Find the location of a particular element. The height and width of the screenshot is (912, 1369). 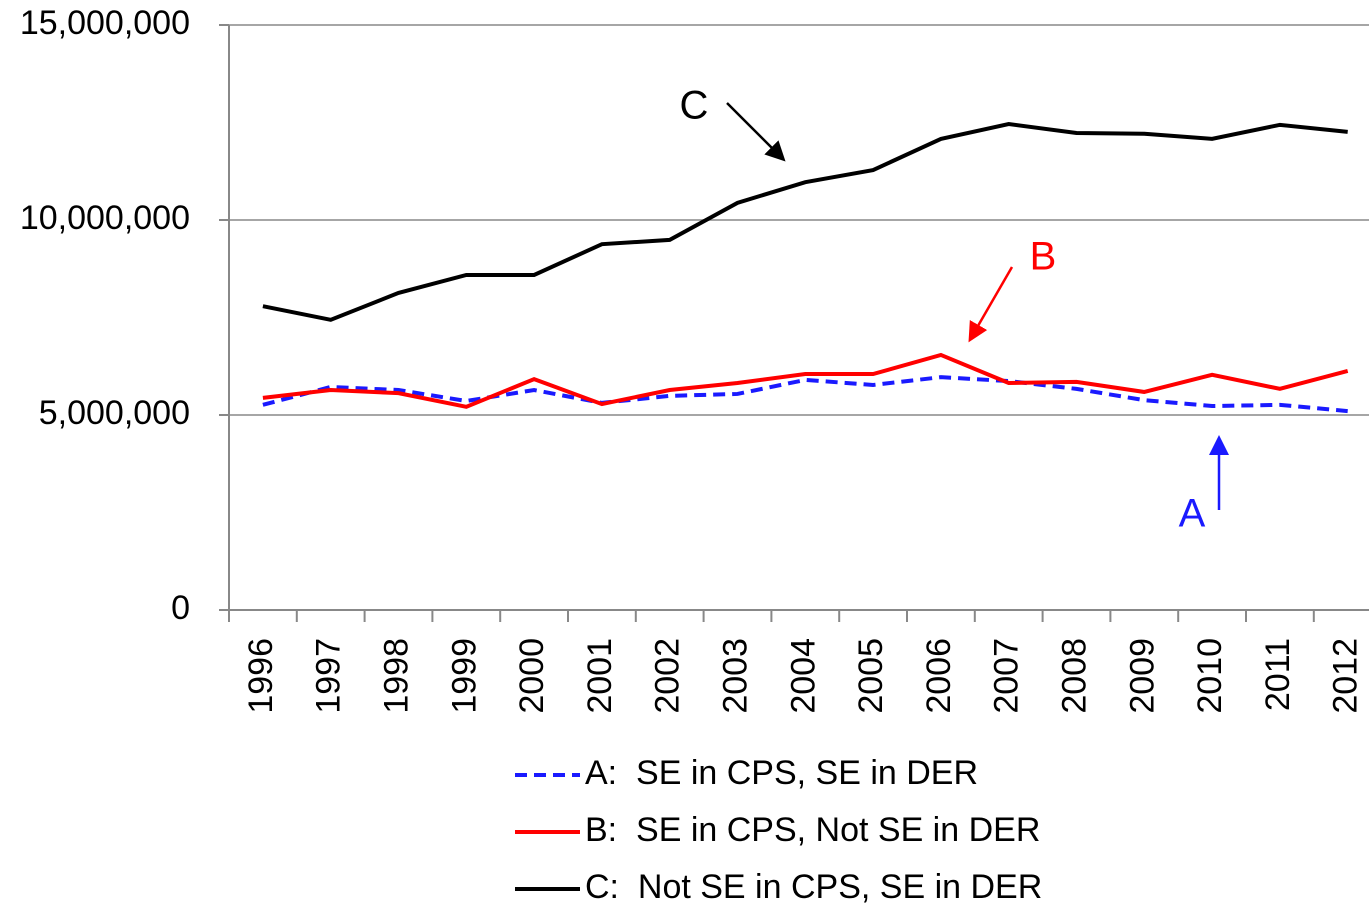

legend-label: A: SE in CPS, SE in DER is located at coordinates (781, 773).